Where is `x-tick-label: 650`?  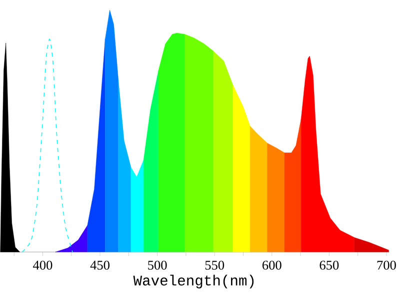
x-tick-label: 650 is located at coordinates (329, 265).